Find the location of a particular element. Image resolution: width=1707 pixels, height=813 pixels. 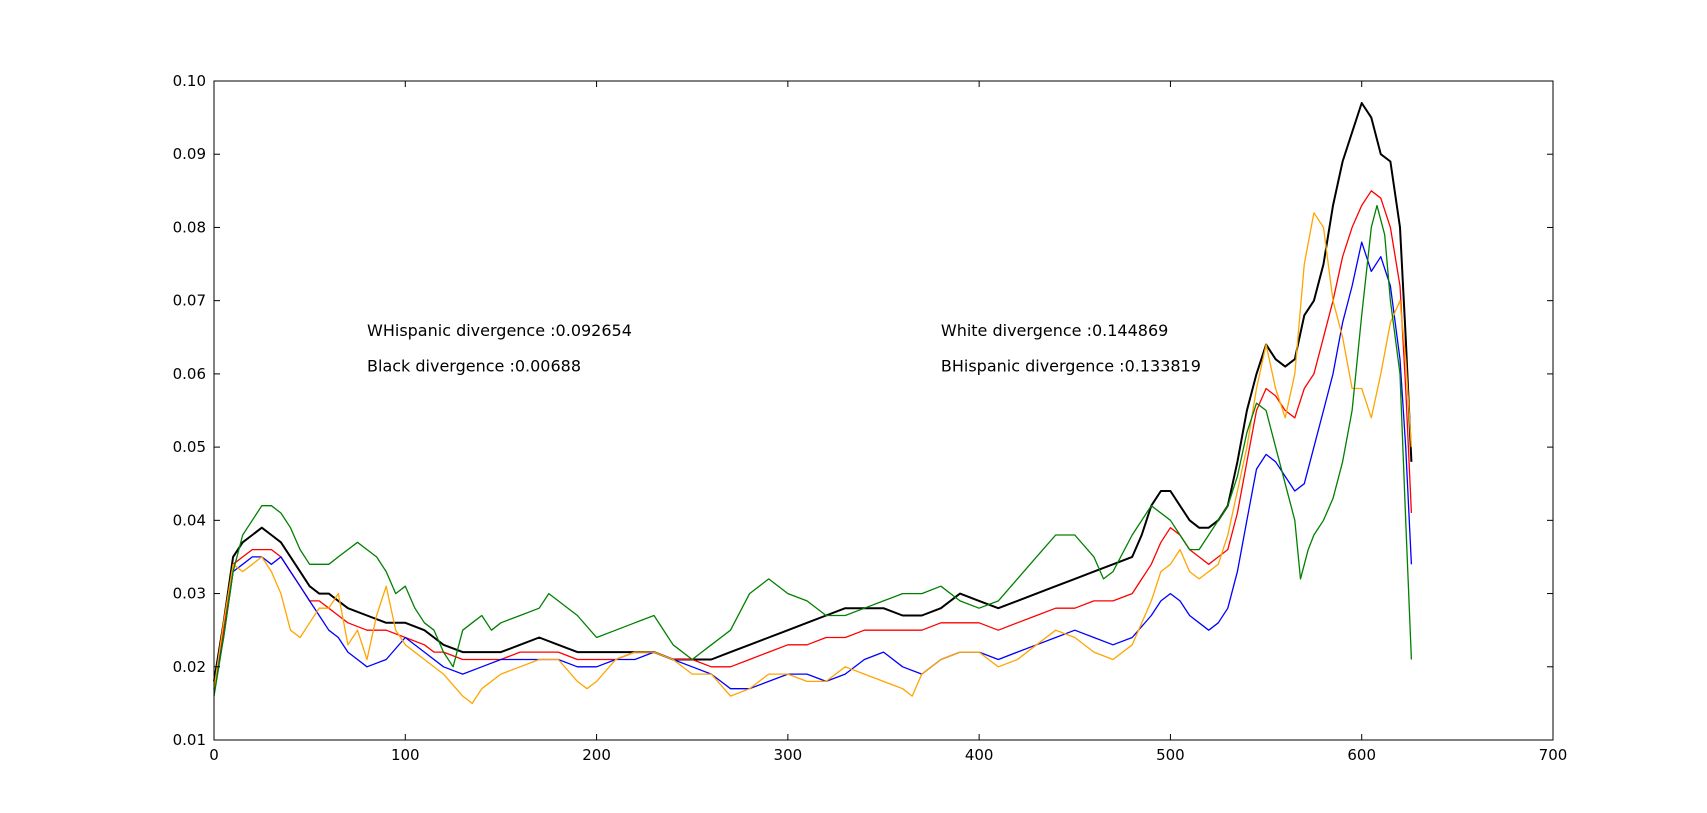

y-tick-label: 0.06 is located at coordinates (189, 374).